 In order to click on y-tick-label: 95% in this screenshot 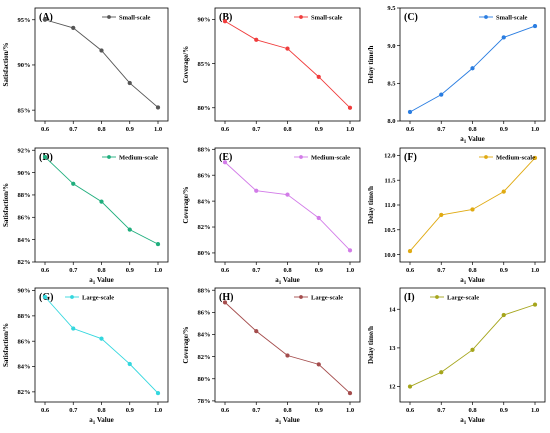, I will do `click(24, 20)`.